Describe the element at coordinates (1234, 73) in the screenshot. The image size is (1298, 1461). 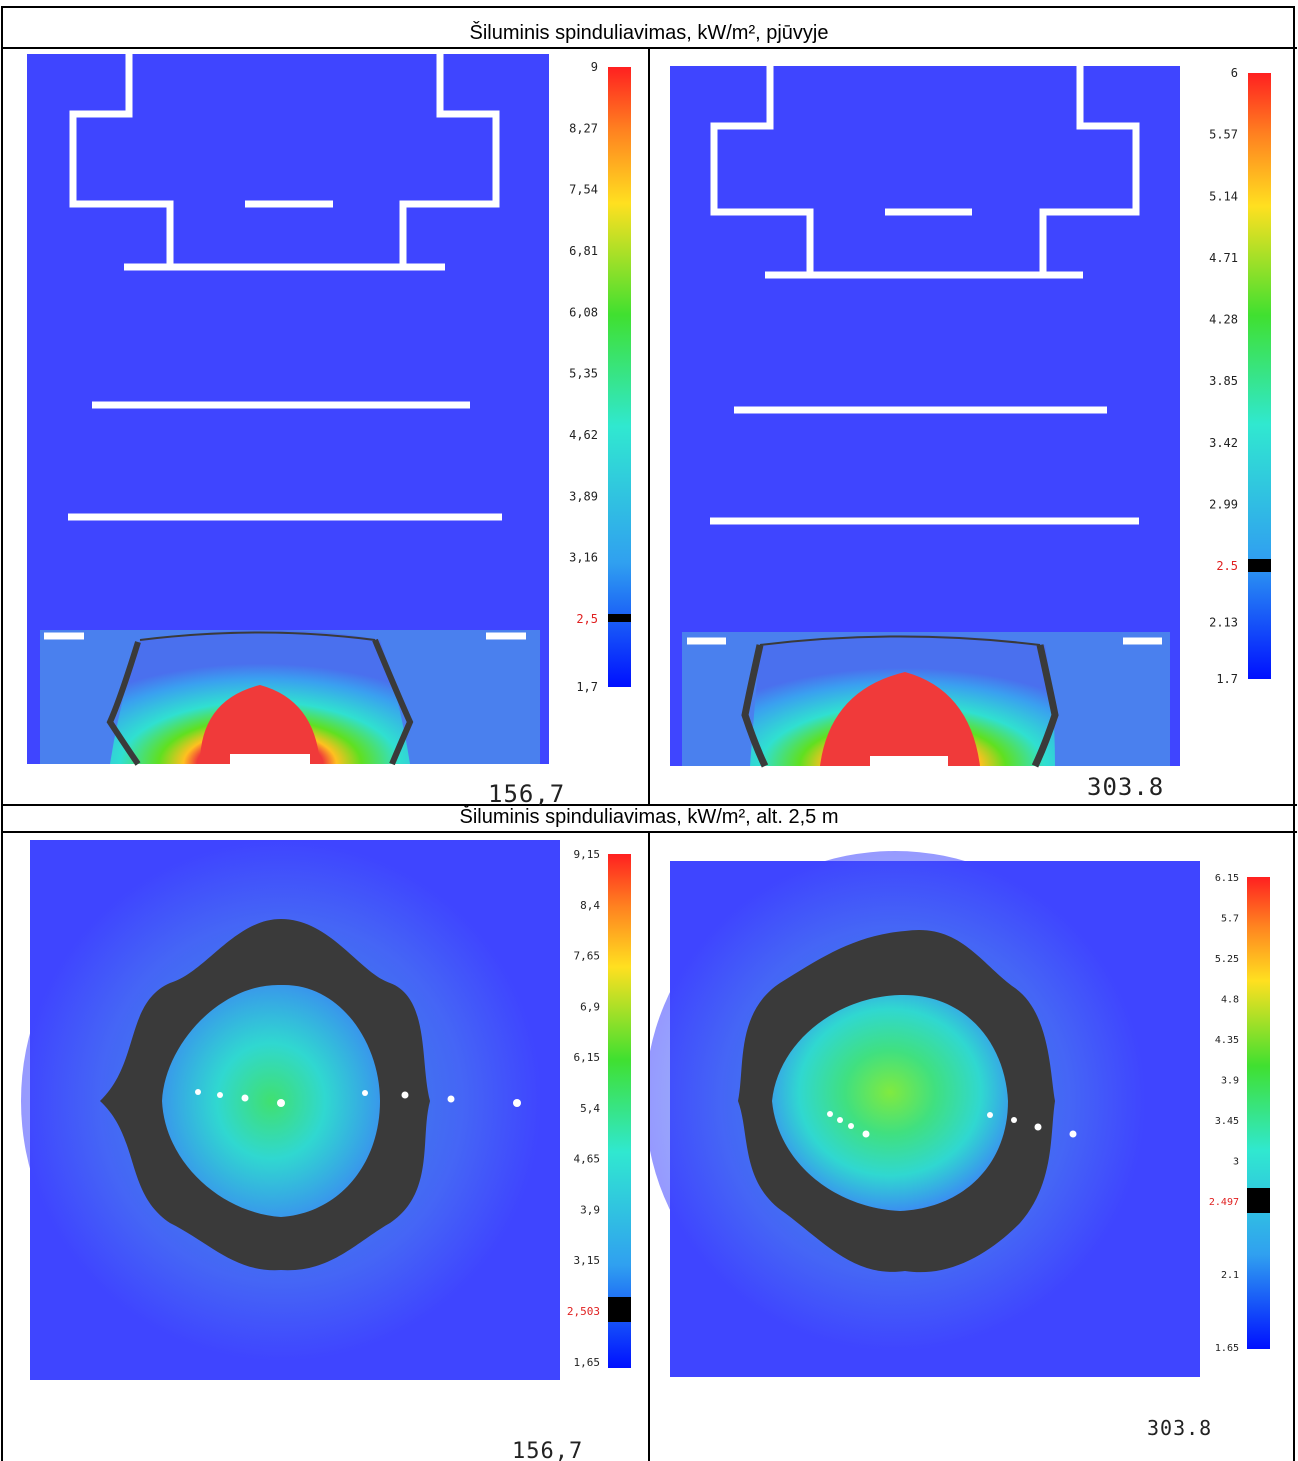
I see `colorbar-tick-label: 6` at that location.